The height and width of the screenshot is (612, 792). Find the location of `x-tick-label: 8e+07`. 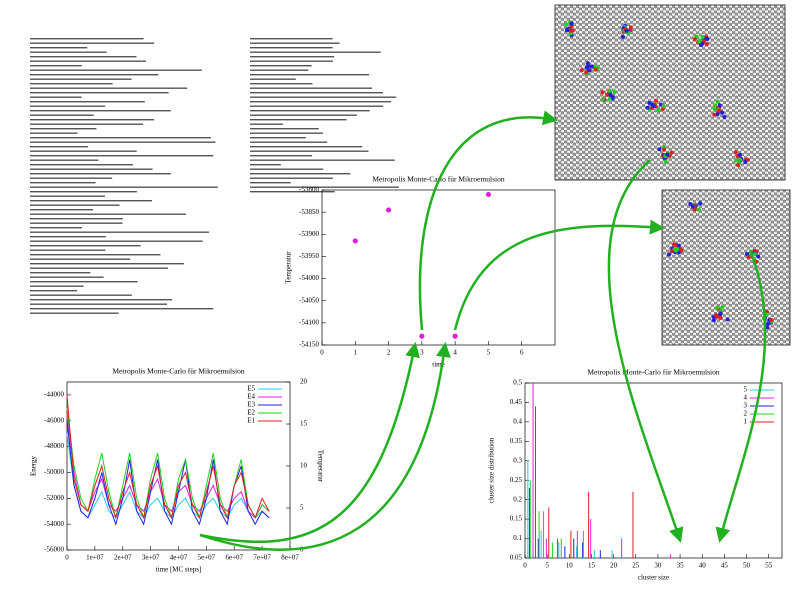

x-tick-label: 8e+07 is located at coordinates (290, 558).